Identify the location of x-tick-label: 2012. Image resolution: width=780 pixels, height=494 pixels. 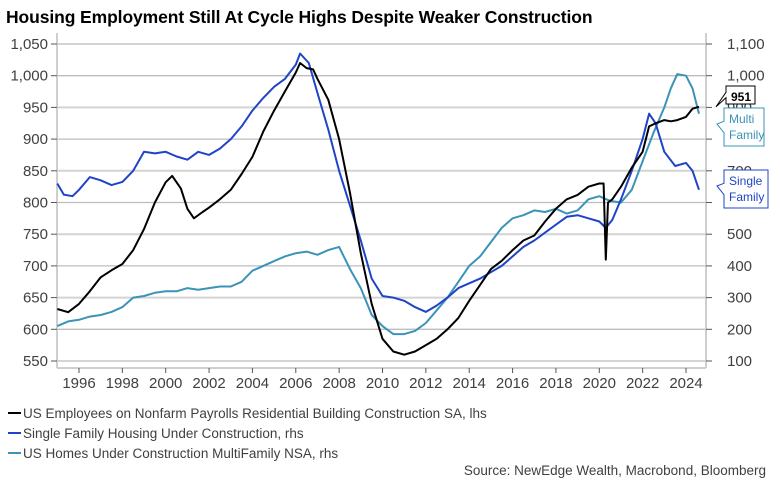
(425, 383).